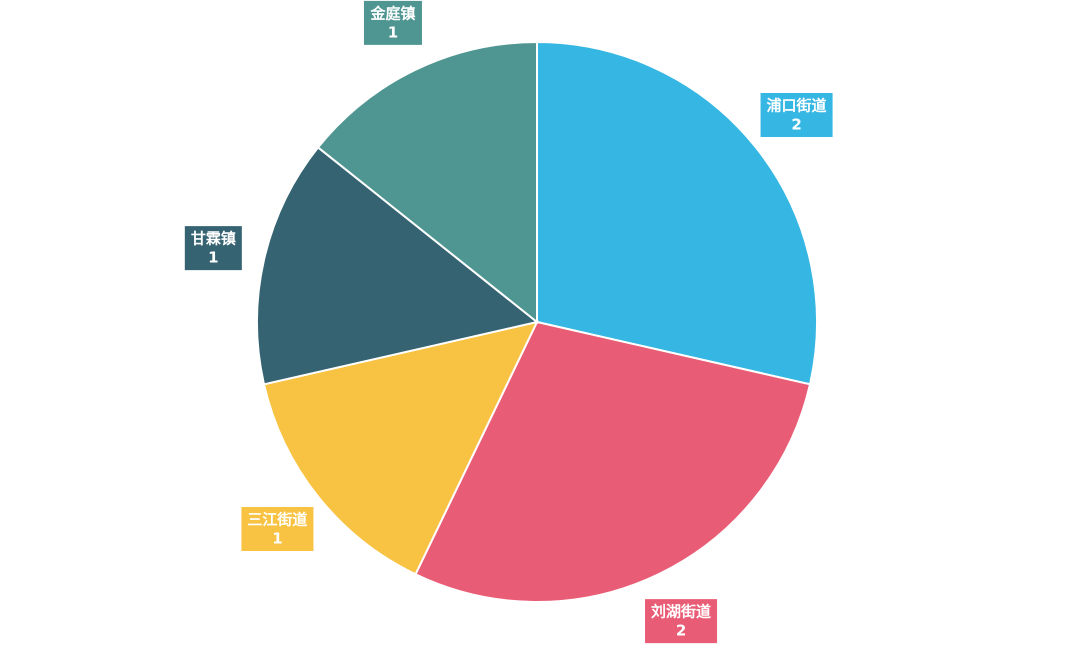  Describe the element at coordinates (681, 612) in the screenshot. I see `label-name: 刘湖街道` at that location.